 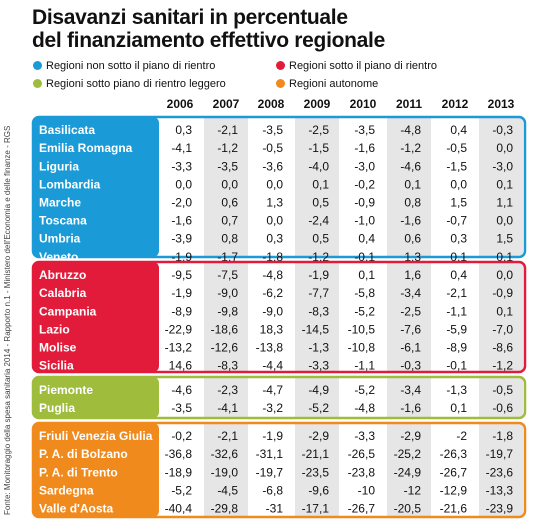 I want to click on cell-value: -1,3, so click(x=456, y=390).